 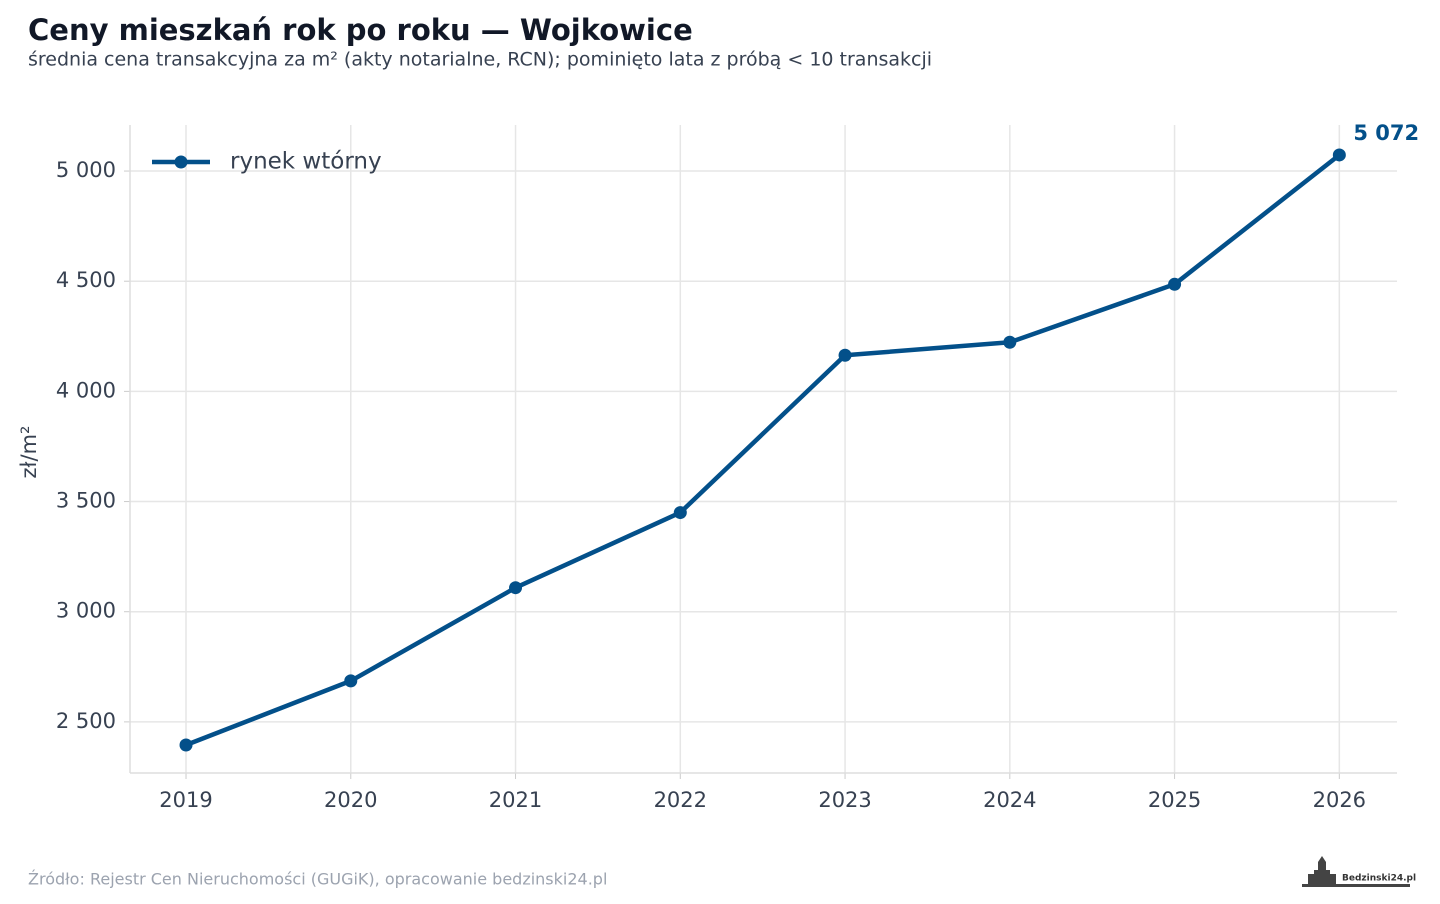 I want to click on x-tick-label: 2023, so click(x=844, y=800).